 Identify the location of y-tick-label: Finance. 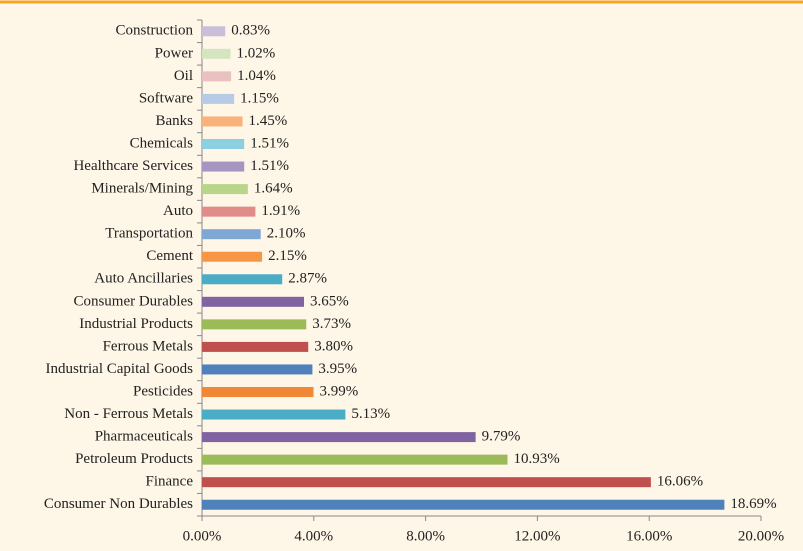
(170, 482).